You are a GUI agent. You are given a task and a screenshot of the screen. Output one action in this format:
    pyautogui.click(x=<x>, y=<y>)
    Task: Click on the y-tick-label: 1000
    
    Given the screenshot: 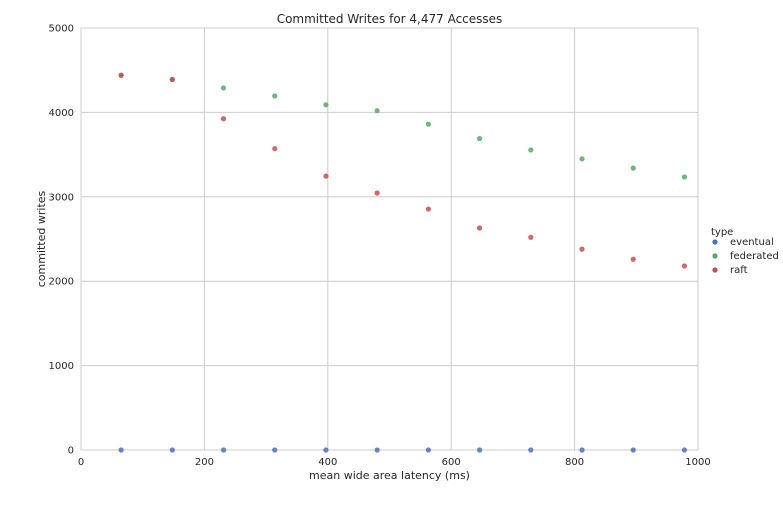 What is the action you would take?
    pyautogui.click(x=61, y=366)
    